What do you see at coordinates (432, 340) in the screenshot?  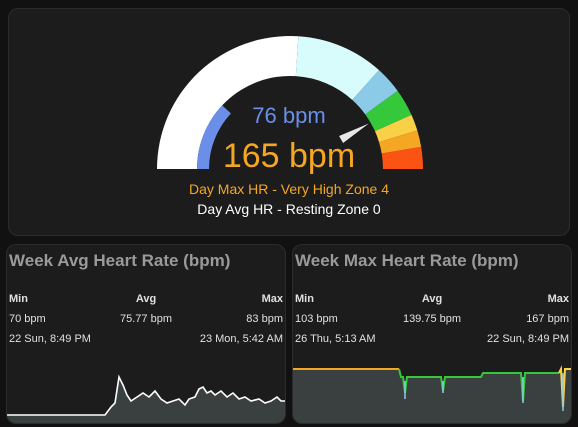 I see `stats-time-row: 26 Thu, 5:13 AM 22 Sun, 8:49 PM` at bounding box center [432, 340].